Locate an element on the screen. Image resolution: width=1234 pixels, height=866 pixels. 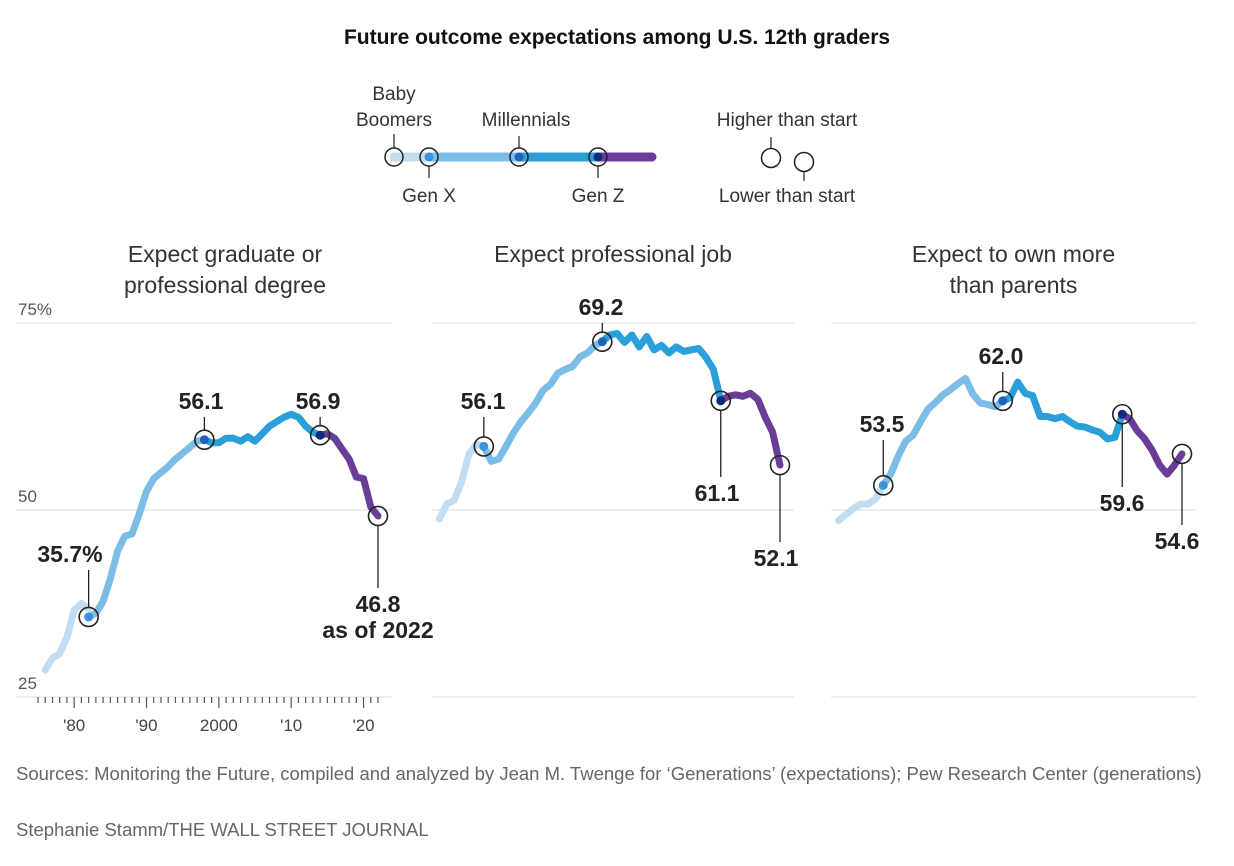
data-label: 59.6 is located at coordinates (1122, 503).